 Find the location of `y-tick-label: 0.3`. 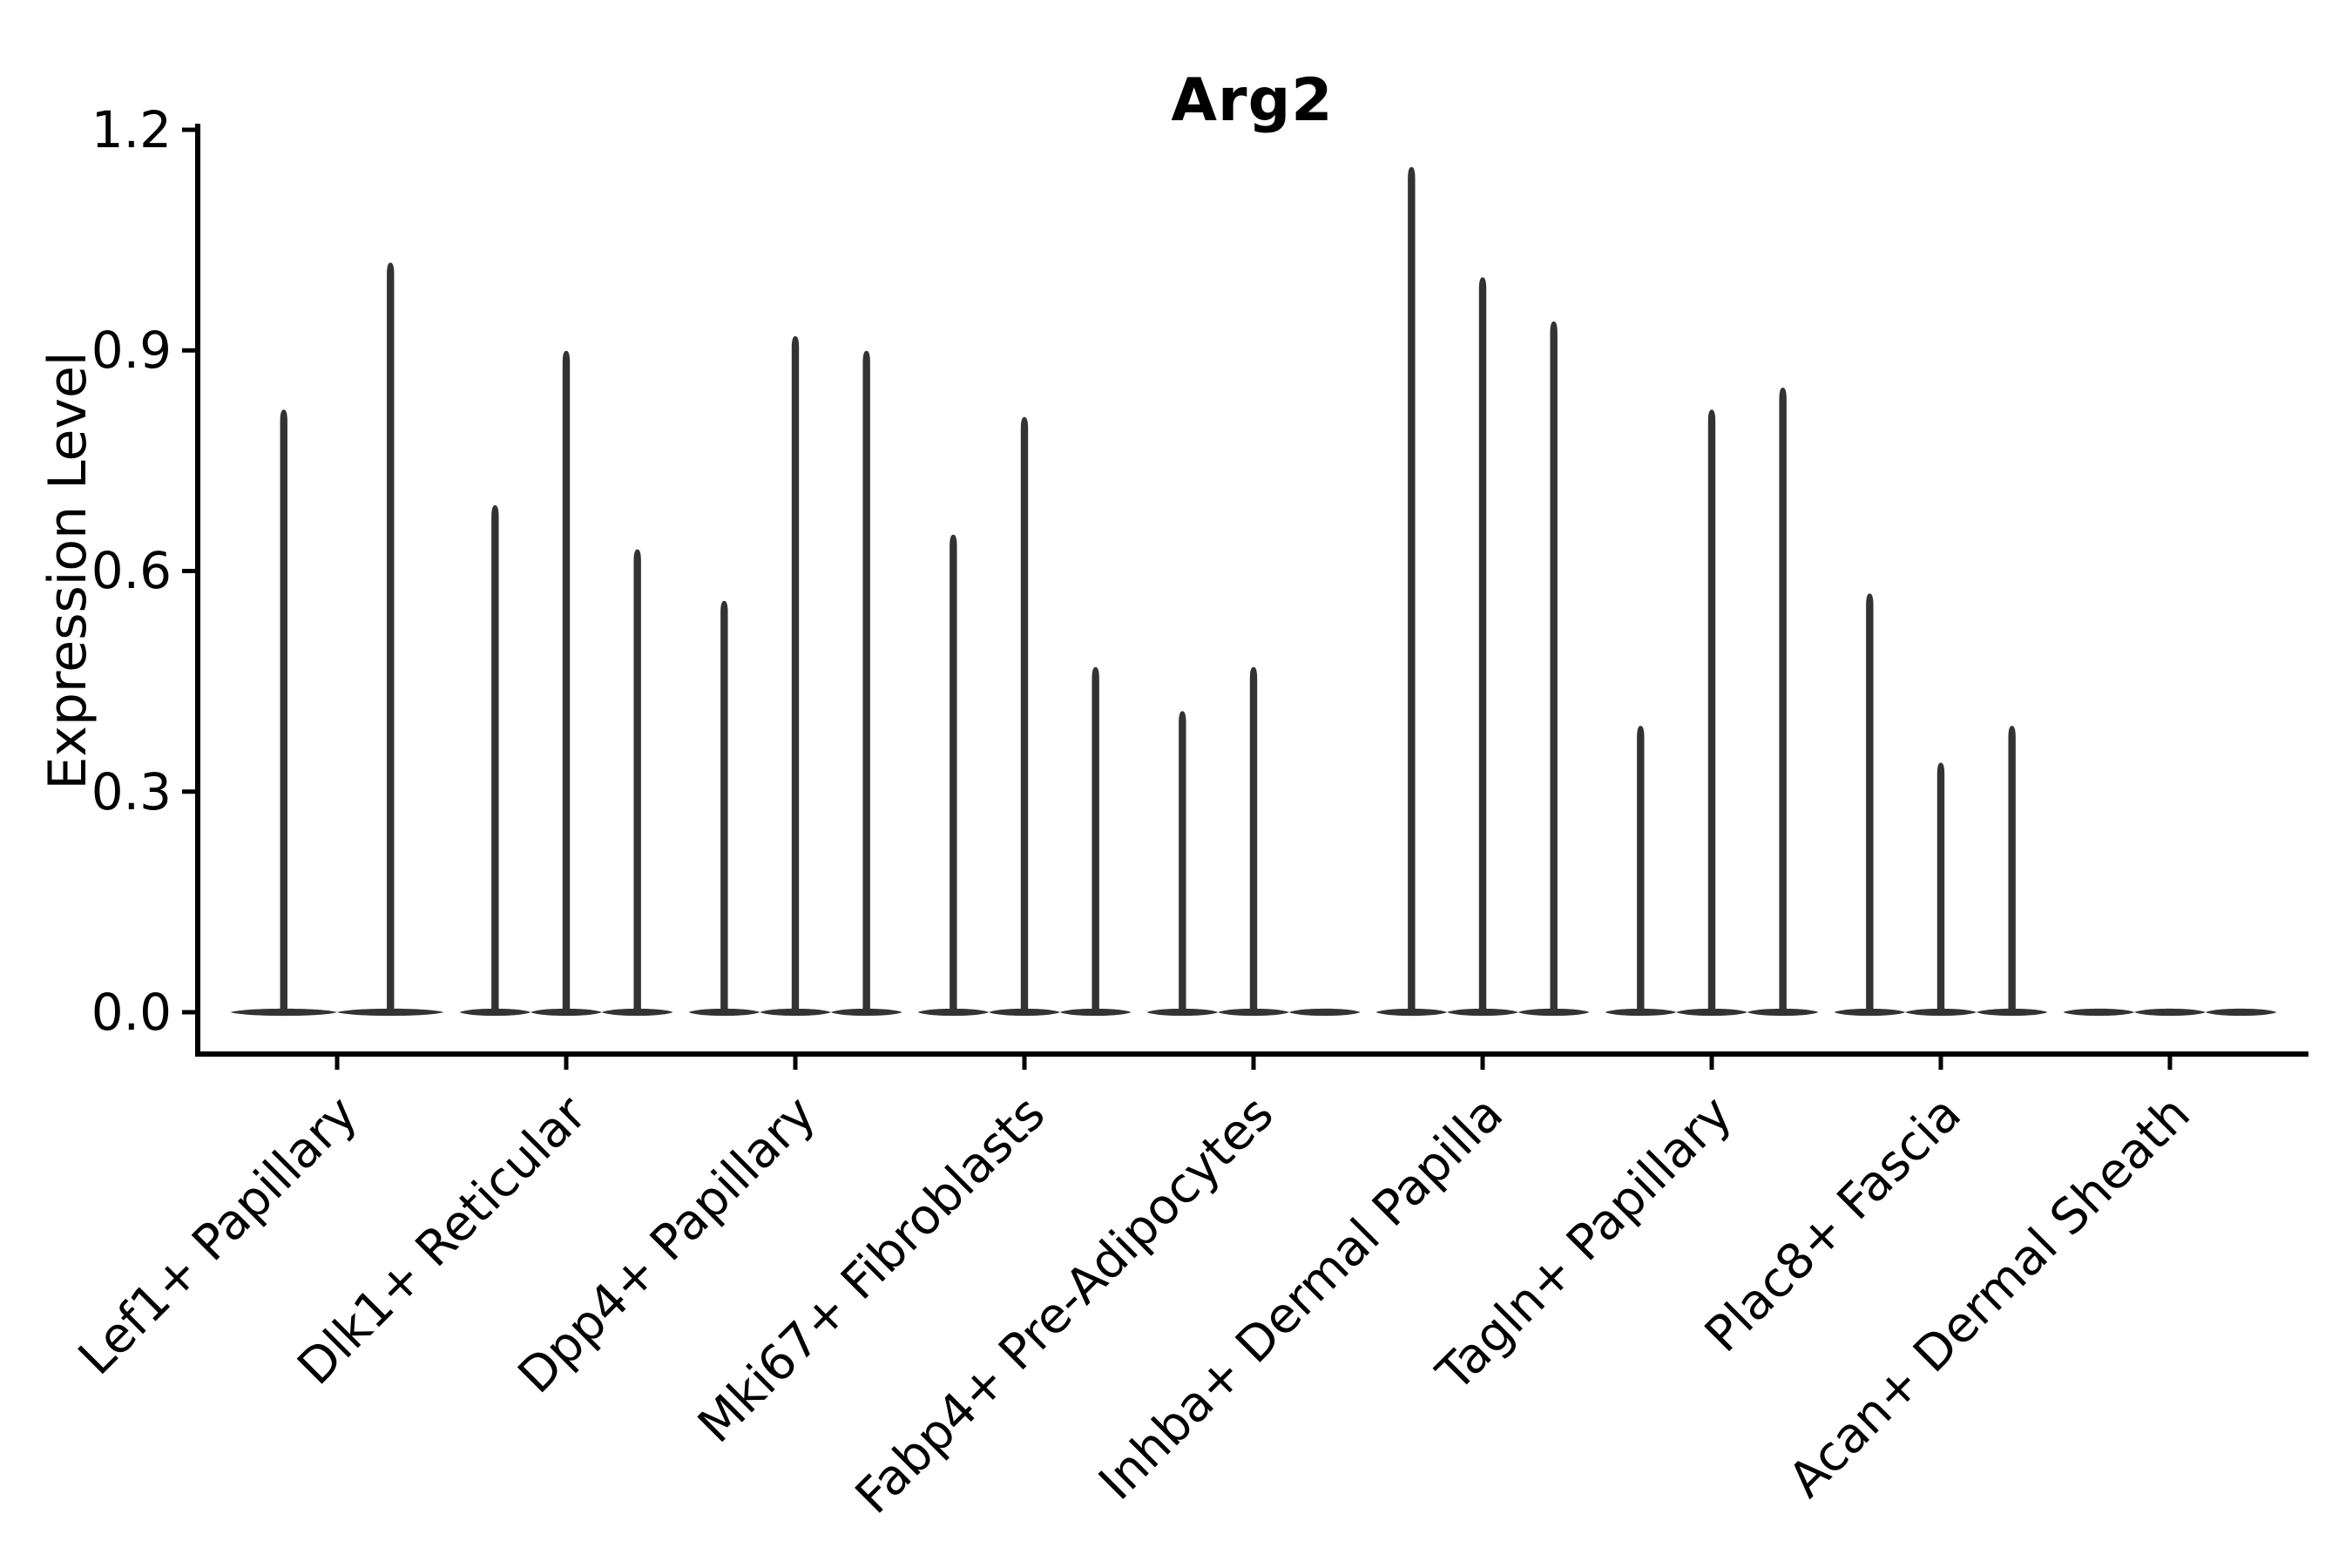

y-tick-label: 0.3 is located at coordinates (131, 791).